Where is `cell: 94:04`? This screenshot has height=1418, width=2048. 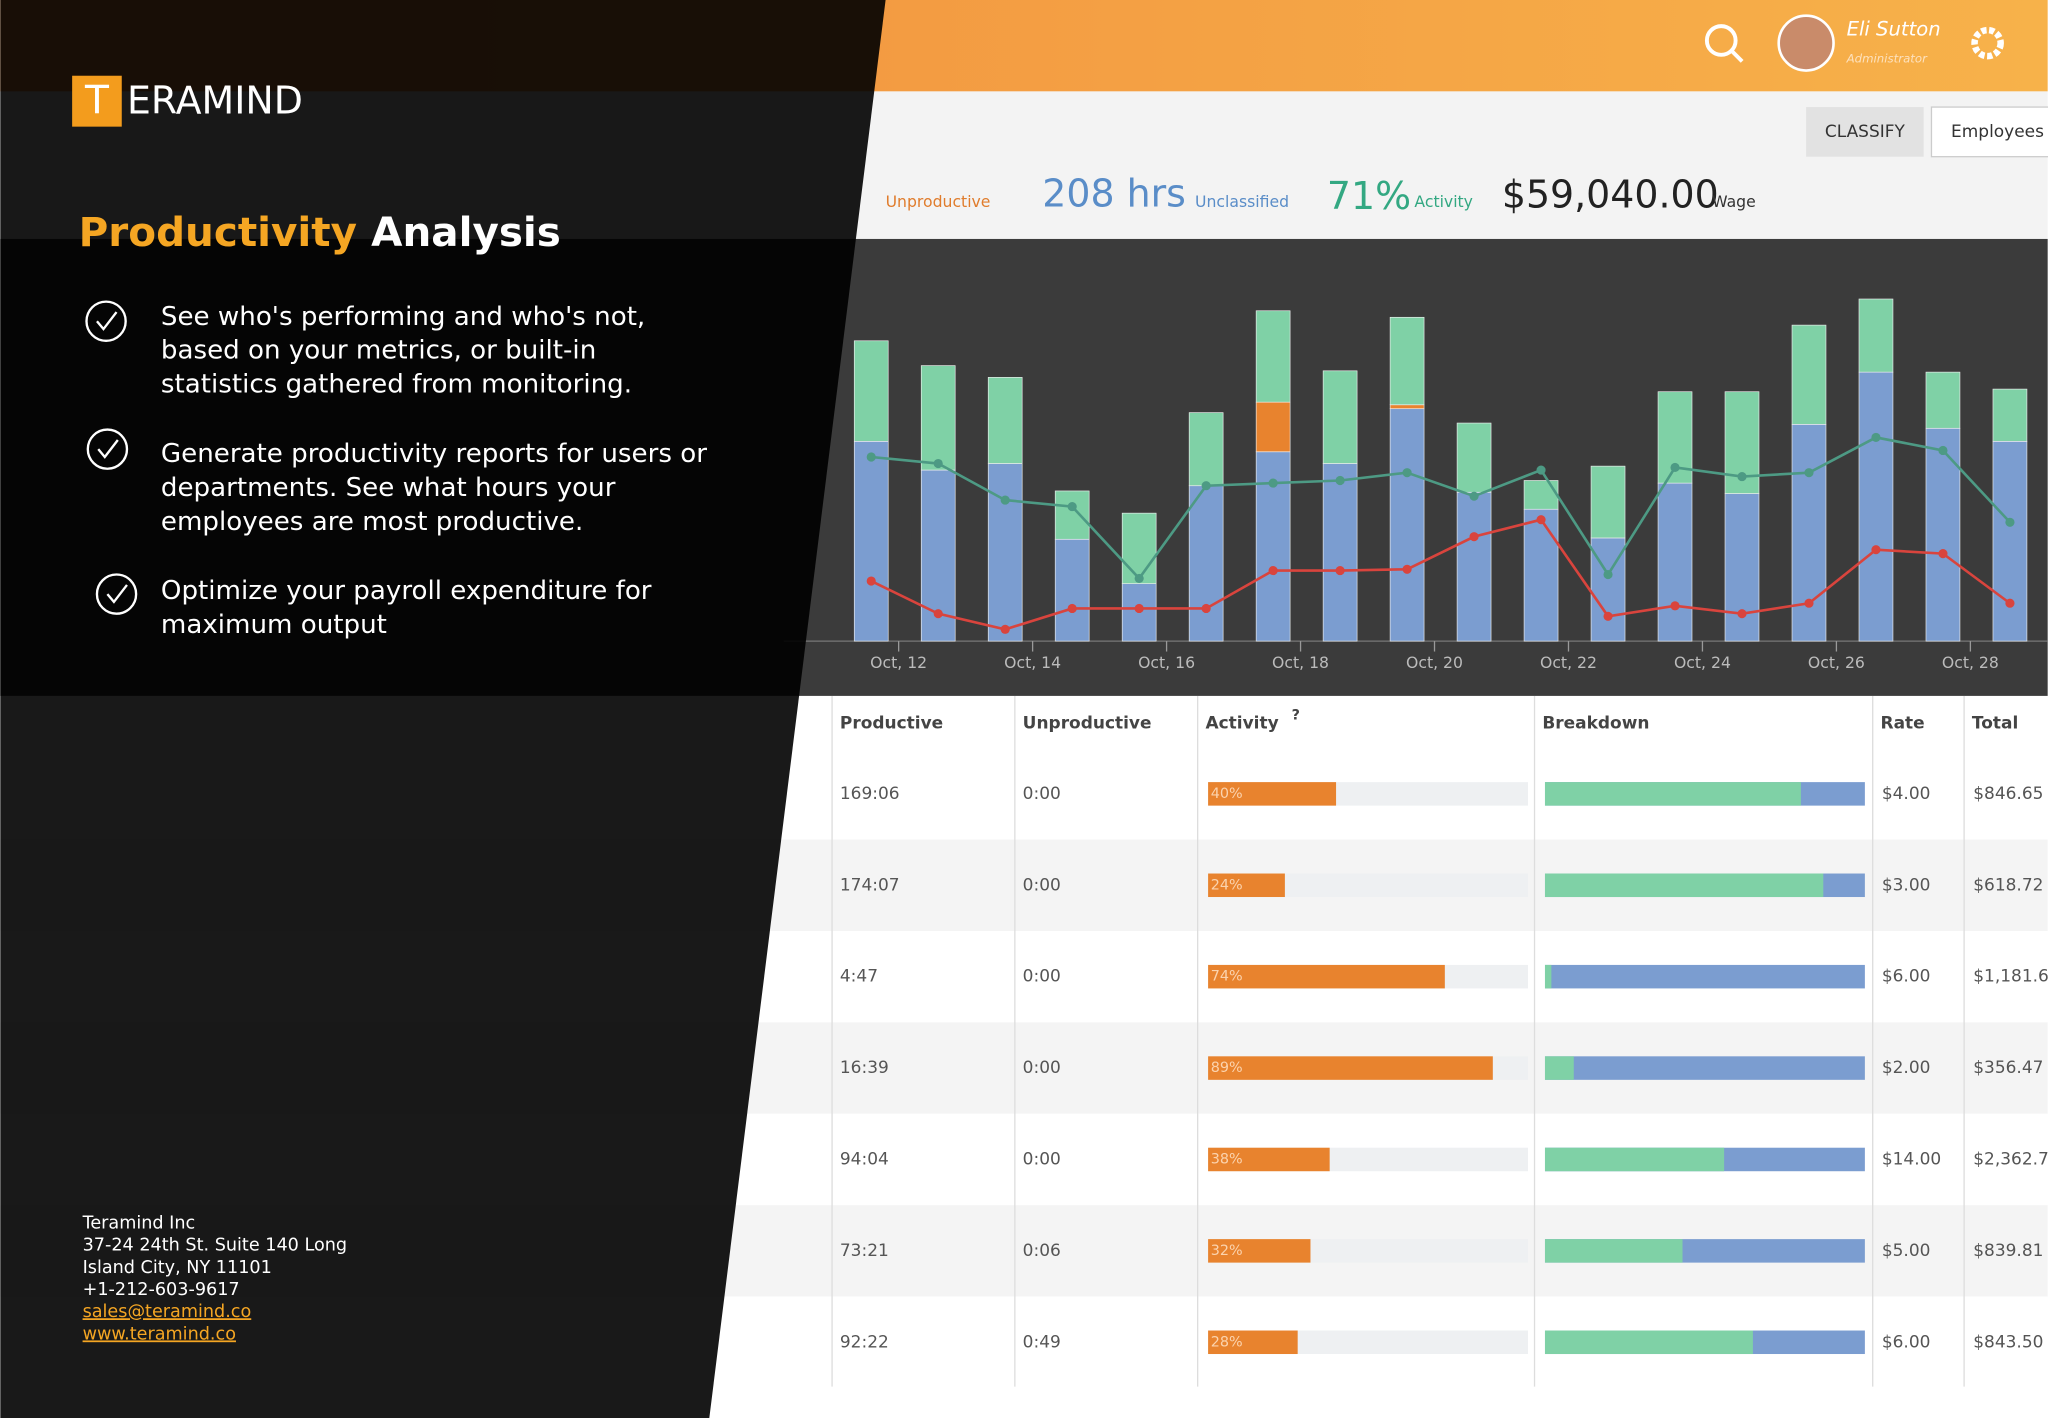
cell: 94:04 is located at coordinates (864, 1159).